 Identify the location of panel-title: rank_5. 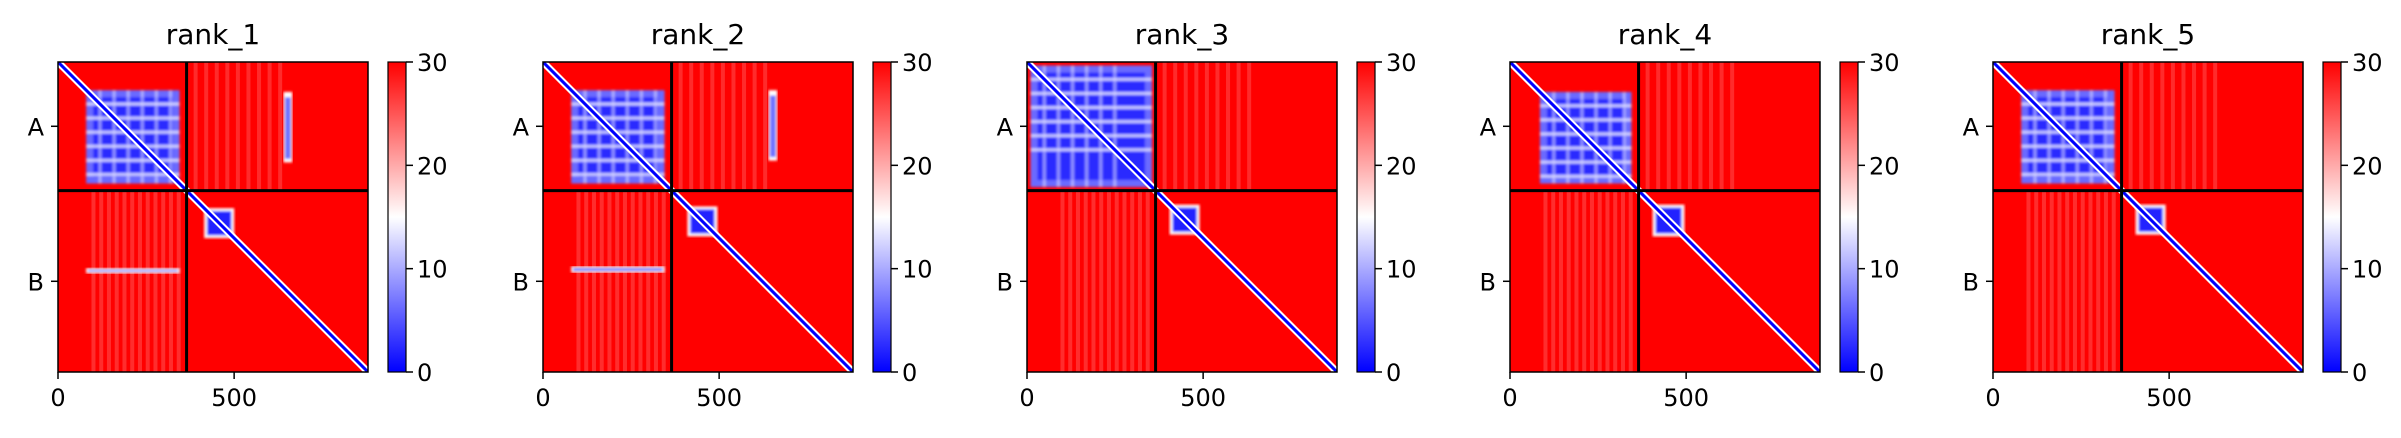
(2148, 34).